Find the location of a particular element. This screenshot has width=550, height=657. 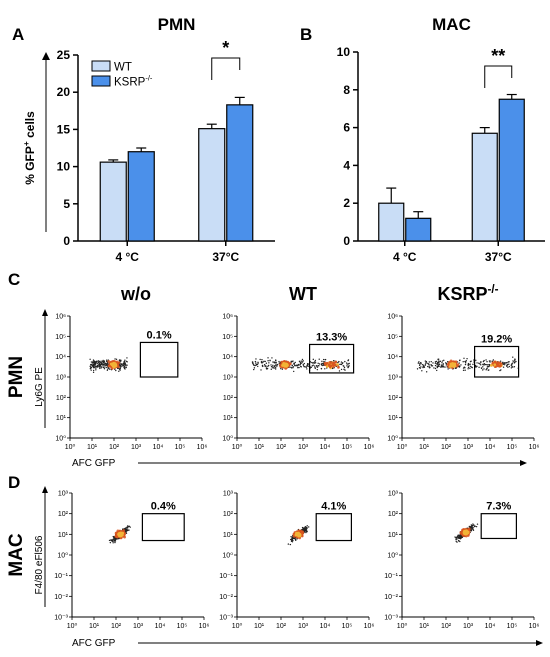

y-tick-label: 10⁻² is located at coordinates (391, 597).